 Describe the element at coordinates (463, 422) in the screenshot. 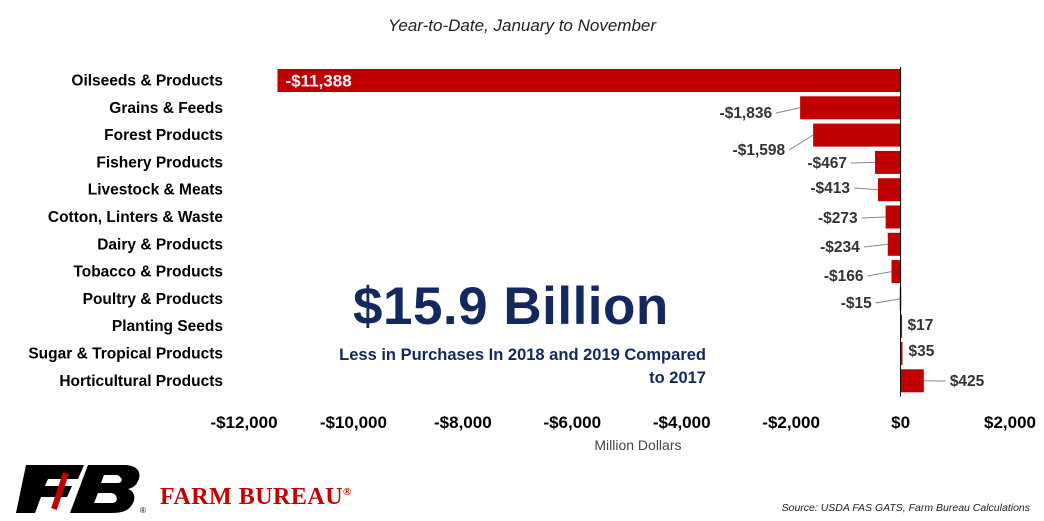

I see `x-tick-label-2: -$8,000` at that location.